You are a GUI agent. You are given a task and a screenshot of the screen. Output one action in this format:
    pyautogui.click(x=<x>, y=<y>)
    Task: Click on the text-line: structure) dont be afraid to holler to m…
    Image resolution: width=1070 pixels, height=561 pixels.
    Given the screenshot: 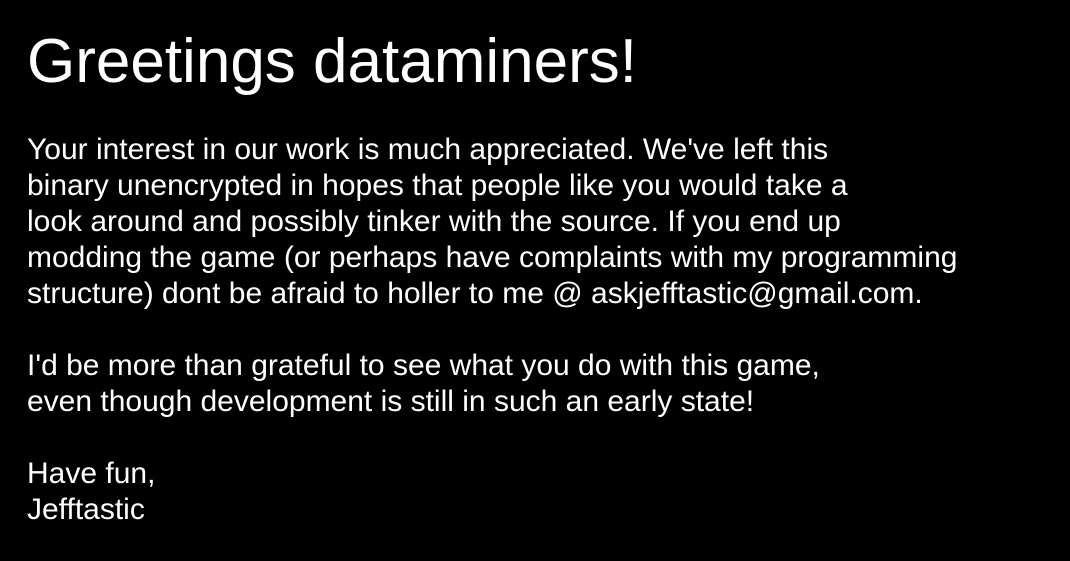 What is the action you would take?
    pyautogui.click(x=475, y=293)
    